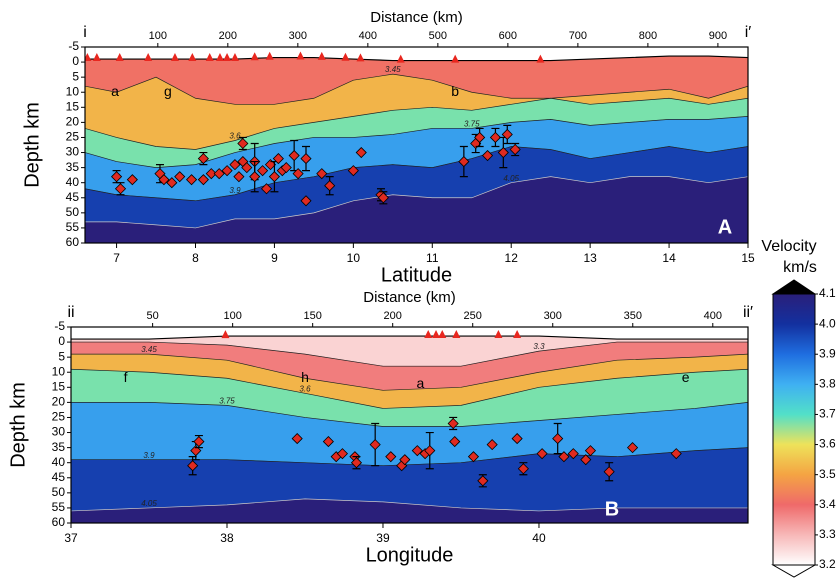 The width and height of the screenshot is (840, 578). I want to click on y-tick-label: -5, so click(73, 46).